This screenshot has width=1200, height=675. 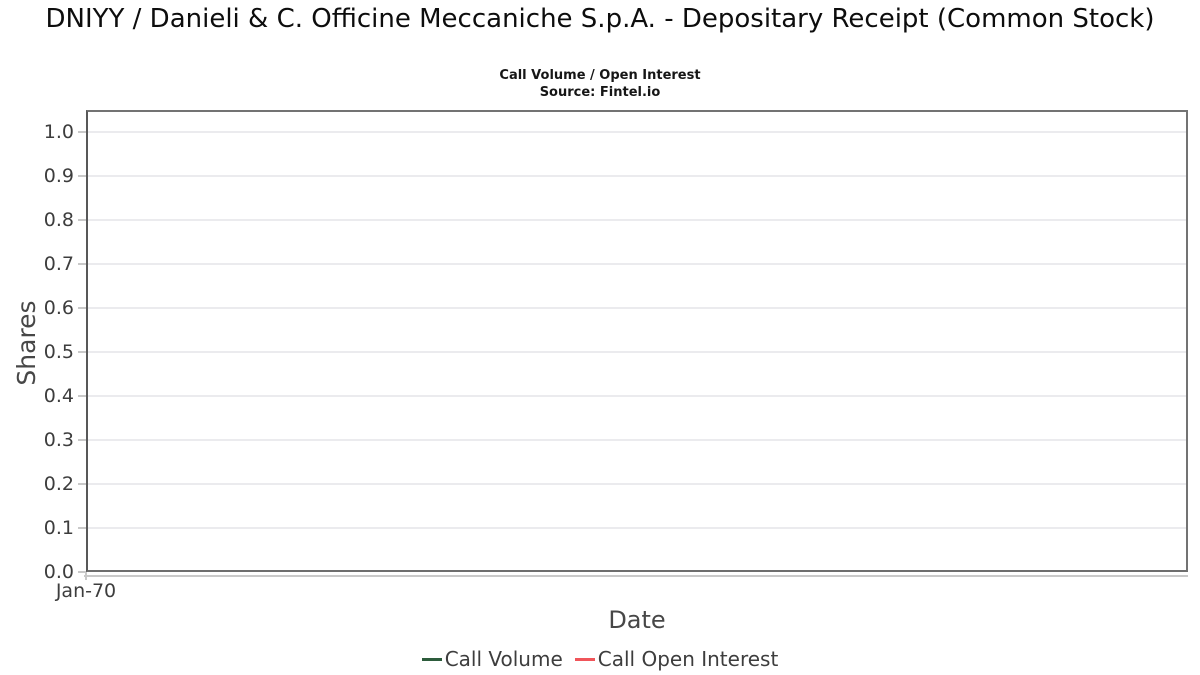 What do you see at coordinates (600, 75) in the screenshot?
I see `chart-subtitle: Call Volume / Open Interest` at bounding box center [600, 75].